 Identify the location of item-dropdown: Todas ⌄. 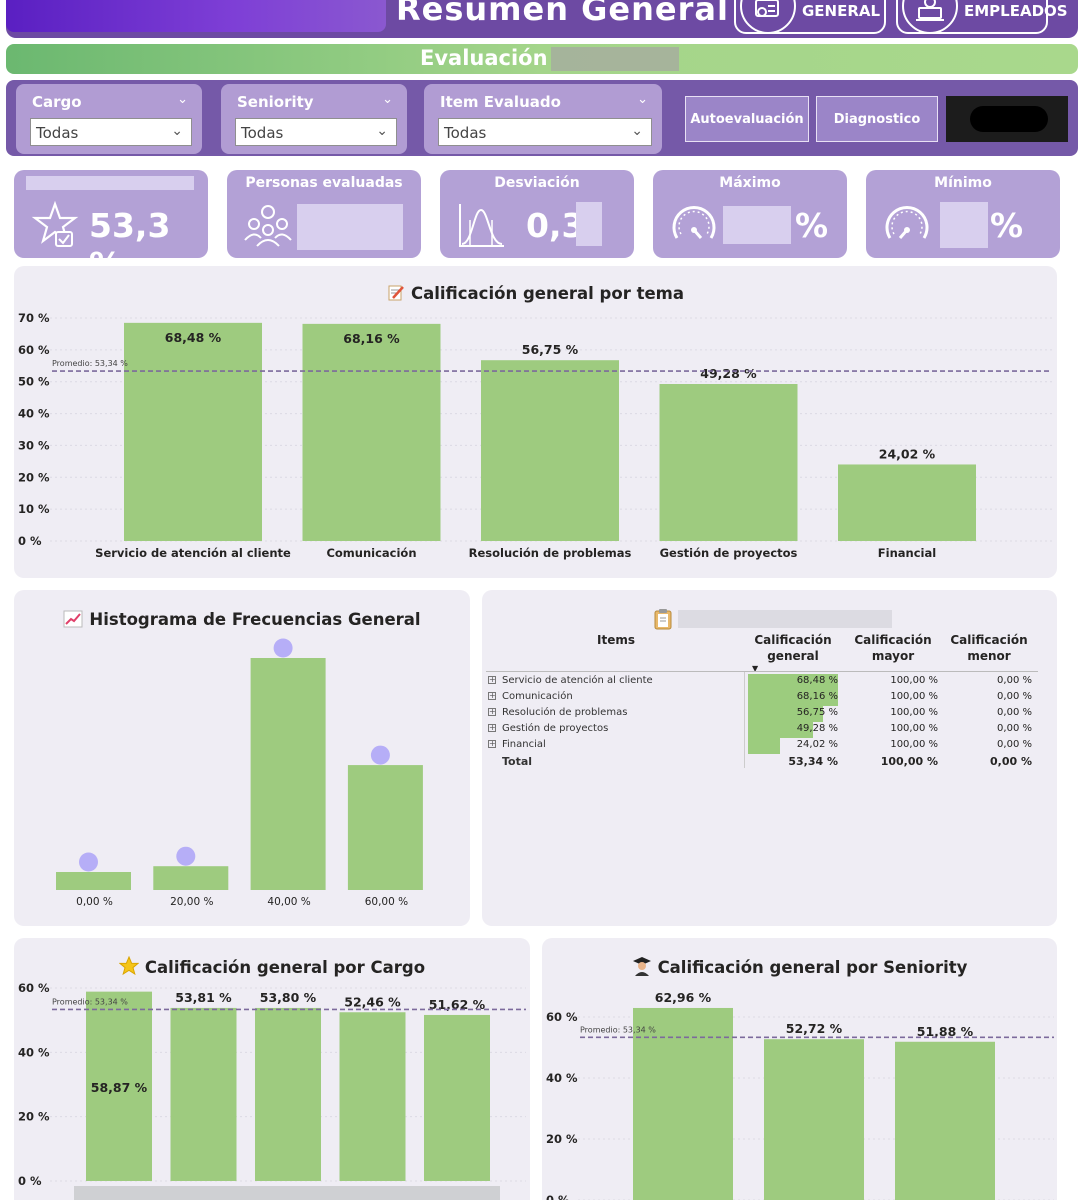
(545, 132).